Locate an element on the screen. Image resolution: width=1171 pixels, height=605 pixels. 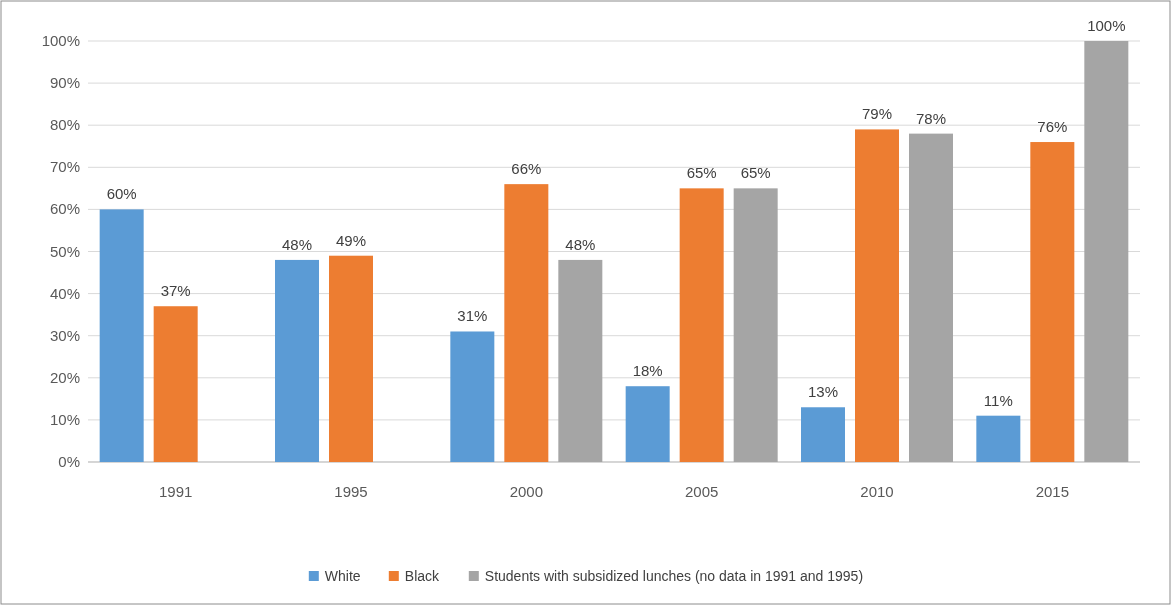
data-label: 18% is located at coordinates (647, 371).